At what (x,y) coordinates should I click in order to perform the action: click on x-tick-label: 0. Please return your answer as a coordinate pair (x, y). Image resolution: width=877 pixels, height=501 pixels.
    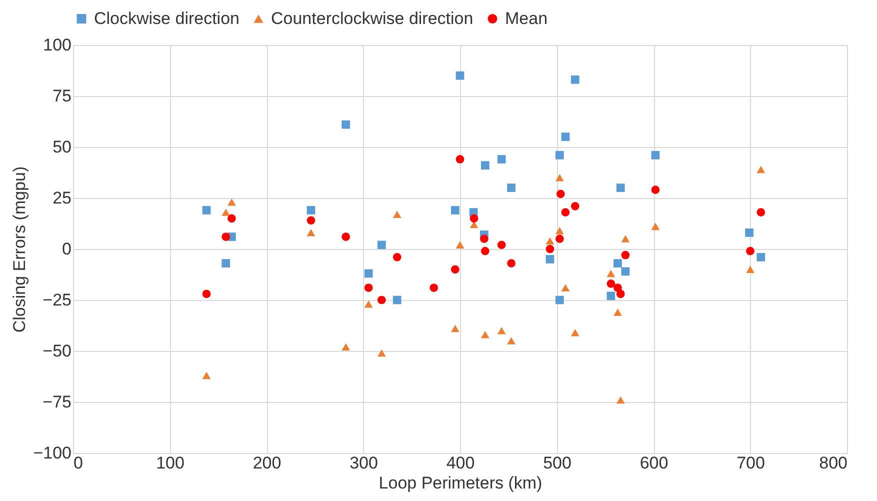
    Looking at the image, I should click on (78, 463).